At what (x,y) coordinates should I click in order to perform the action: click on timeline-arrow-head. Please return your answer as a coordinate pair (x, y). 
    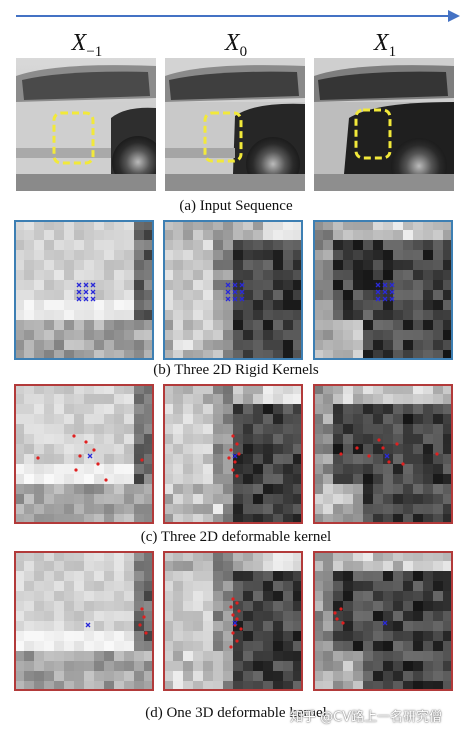
    Looking at the image, I should click on (454, 16).